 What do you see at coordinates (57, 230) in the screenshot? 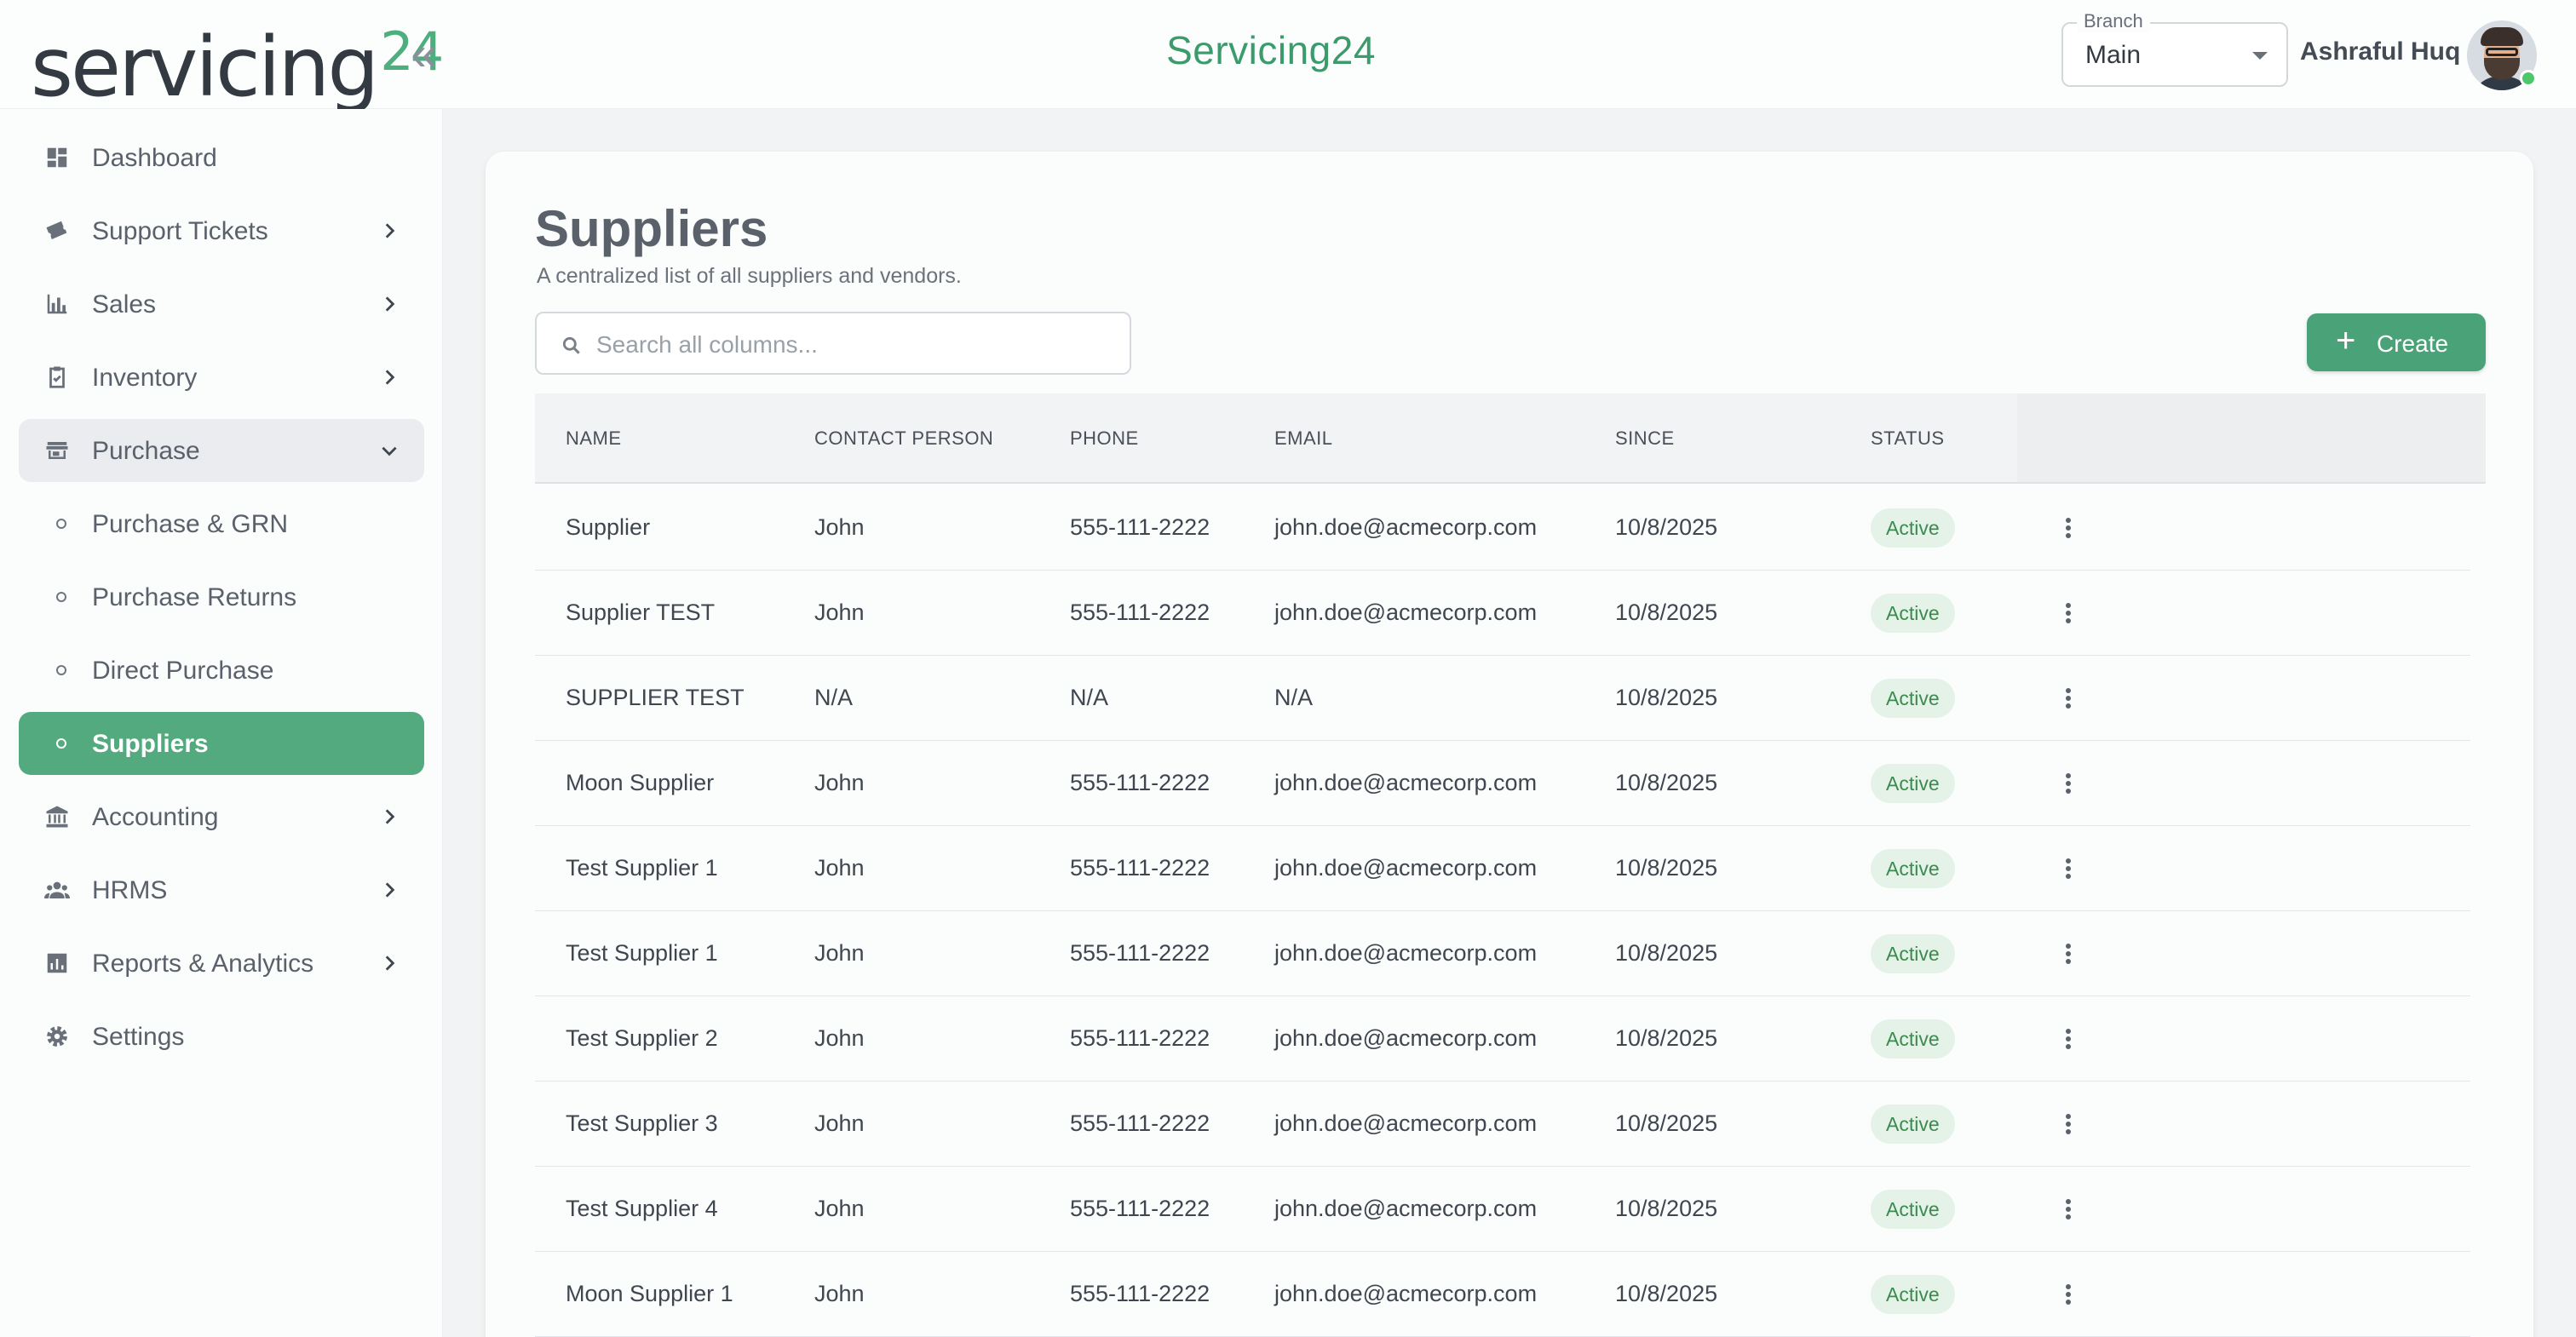
I see `ticket-icon` at bounding box center [57, 230].